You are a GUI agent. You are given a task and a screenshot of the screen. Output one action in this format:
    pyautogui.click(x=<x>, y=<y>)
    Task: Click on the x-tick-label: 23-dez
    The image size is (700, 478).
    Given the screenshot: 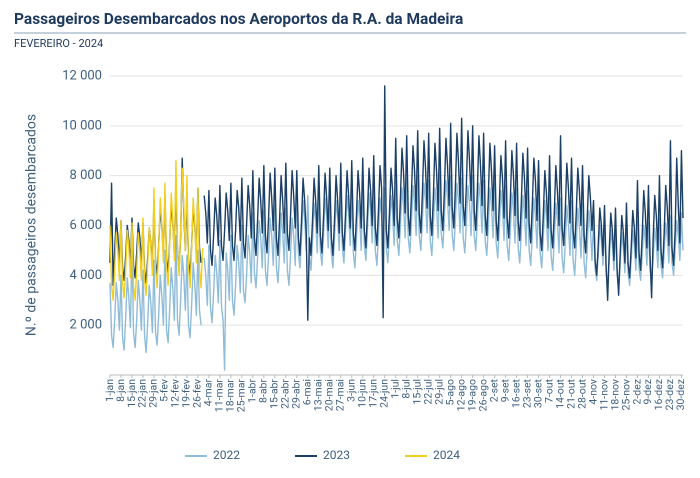 What is the action you would take?
    pyautogui.click(x=669, y=394)
    